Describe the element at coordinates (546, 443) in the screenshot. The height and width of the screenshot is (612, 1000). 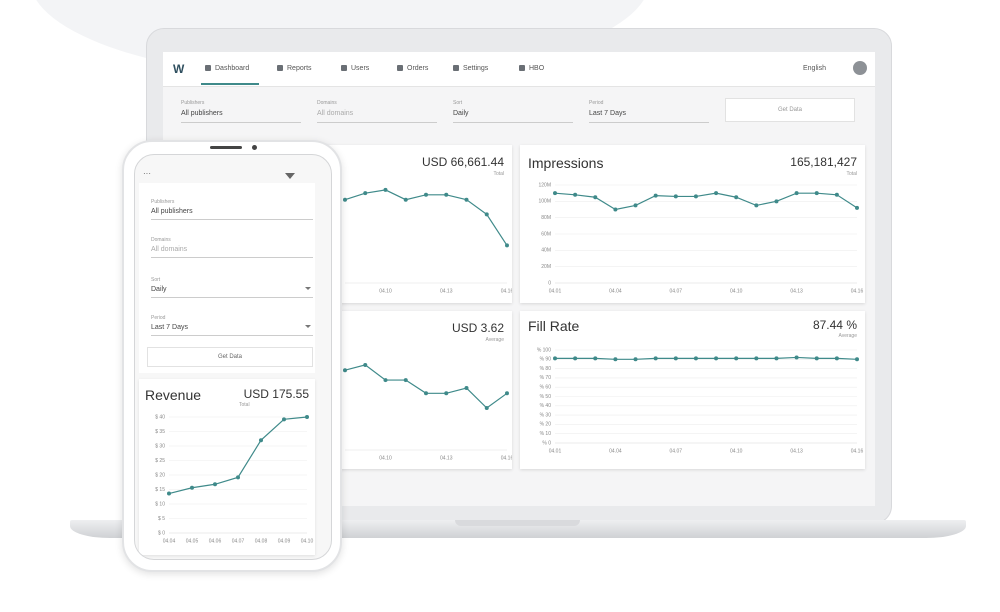
I see `y-tick-label: % 0` at that location.